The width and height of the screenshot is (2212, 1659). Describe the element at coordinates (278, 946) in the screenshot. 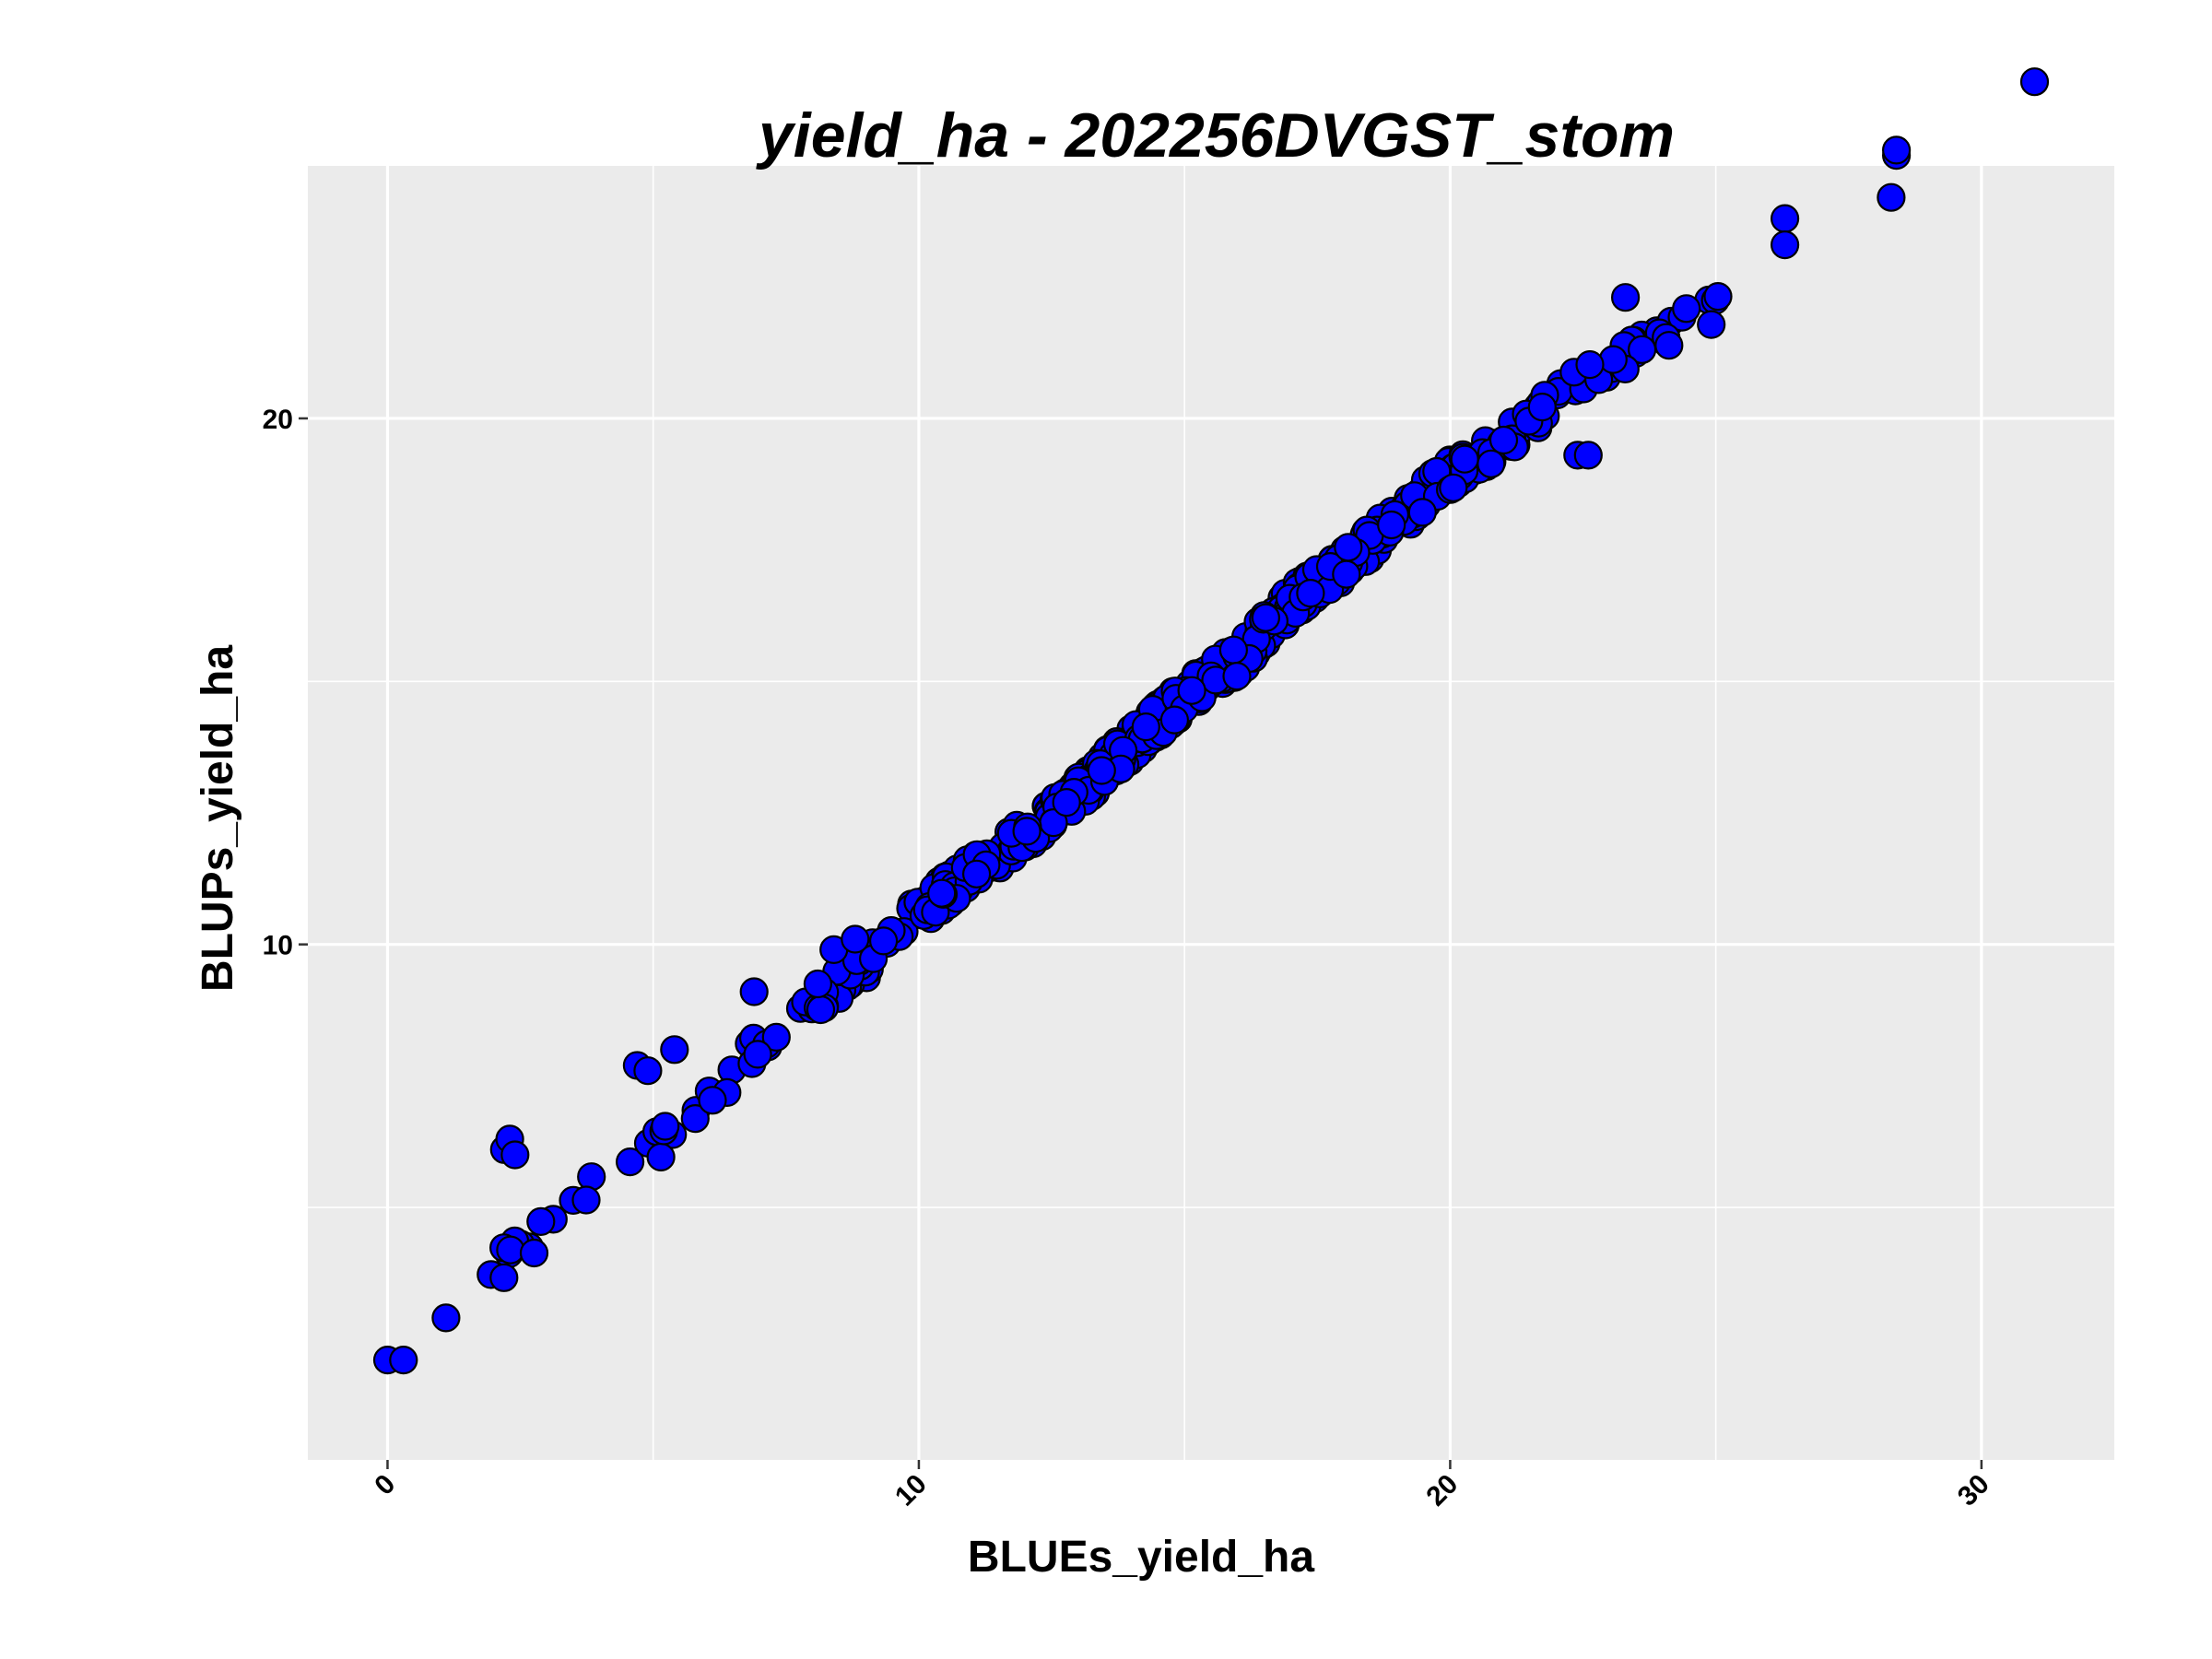

I see `y-tick-label: 10` at that location.